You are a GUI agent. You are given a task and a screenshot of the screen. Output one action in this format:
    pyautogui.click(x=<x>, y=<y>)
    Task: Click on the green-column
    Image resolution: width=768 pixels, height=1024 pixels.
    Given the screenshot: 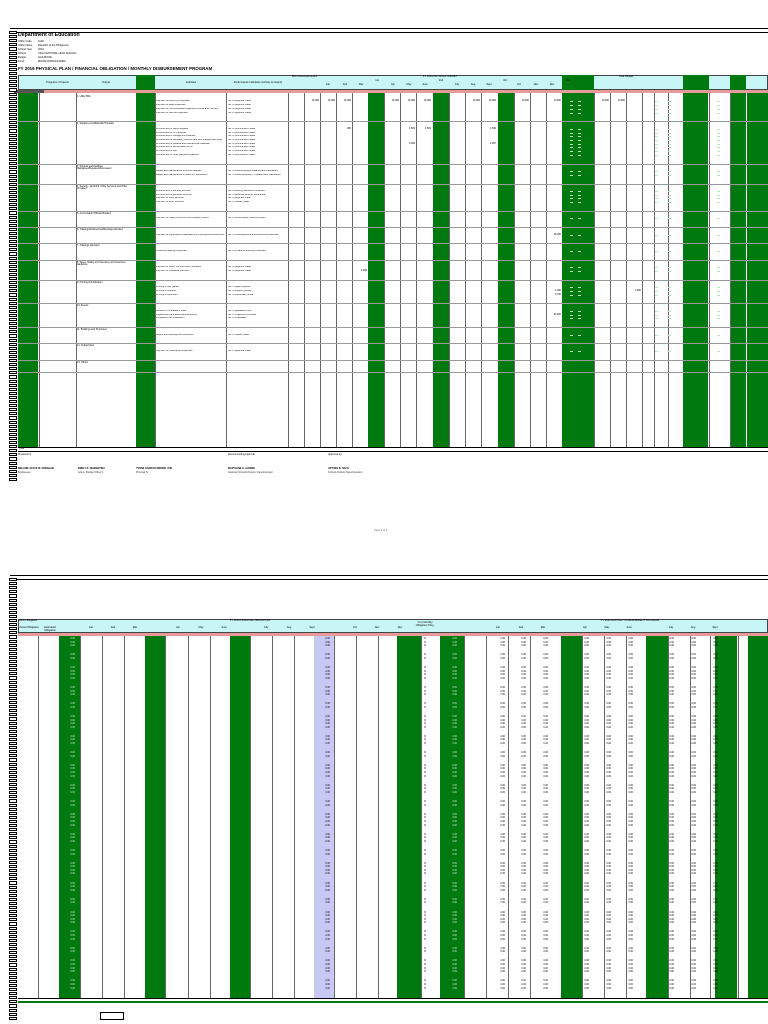 What is the action you would take?
    pyautogui.click(x=28, y=270)
    